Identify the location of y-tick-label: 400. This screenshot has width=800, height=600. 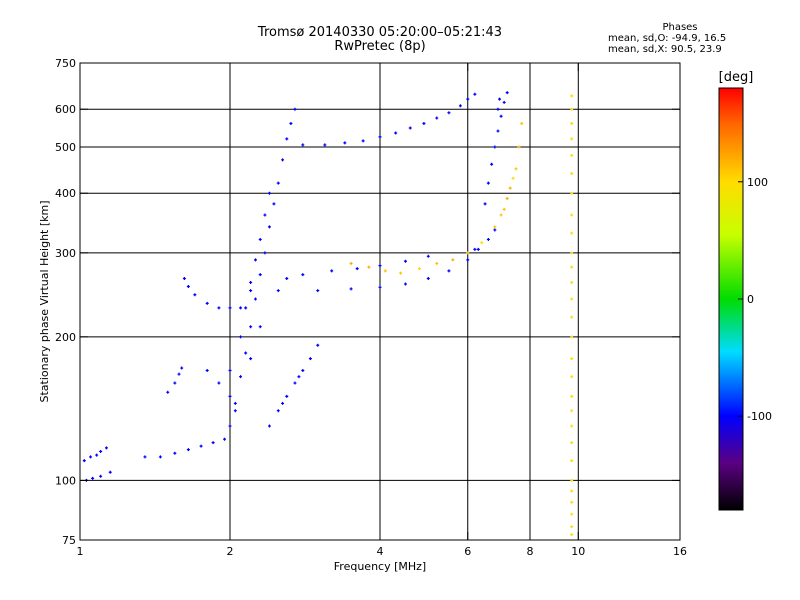
(65, 193).